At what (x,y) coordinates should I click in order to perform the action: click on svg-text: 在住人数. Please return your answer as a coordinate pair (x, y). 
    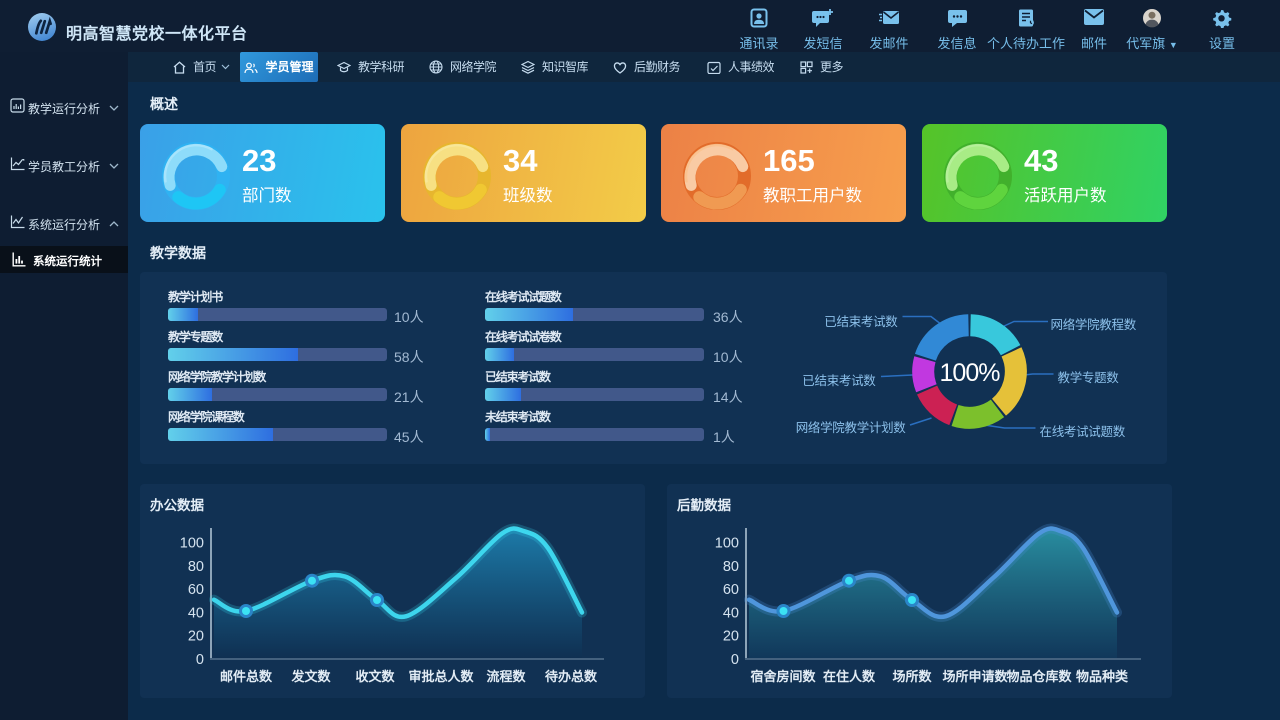
    Looking at the image, I should click on (849, 676).